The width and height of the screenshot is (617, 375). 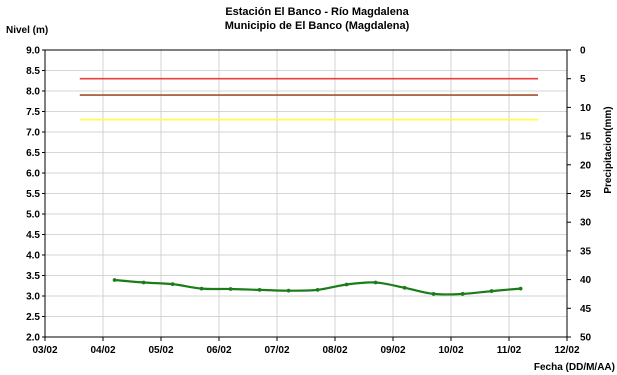 I want to click on y-tick-label-5: 4.5, so click(x=33, y=235).